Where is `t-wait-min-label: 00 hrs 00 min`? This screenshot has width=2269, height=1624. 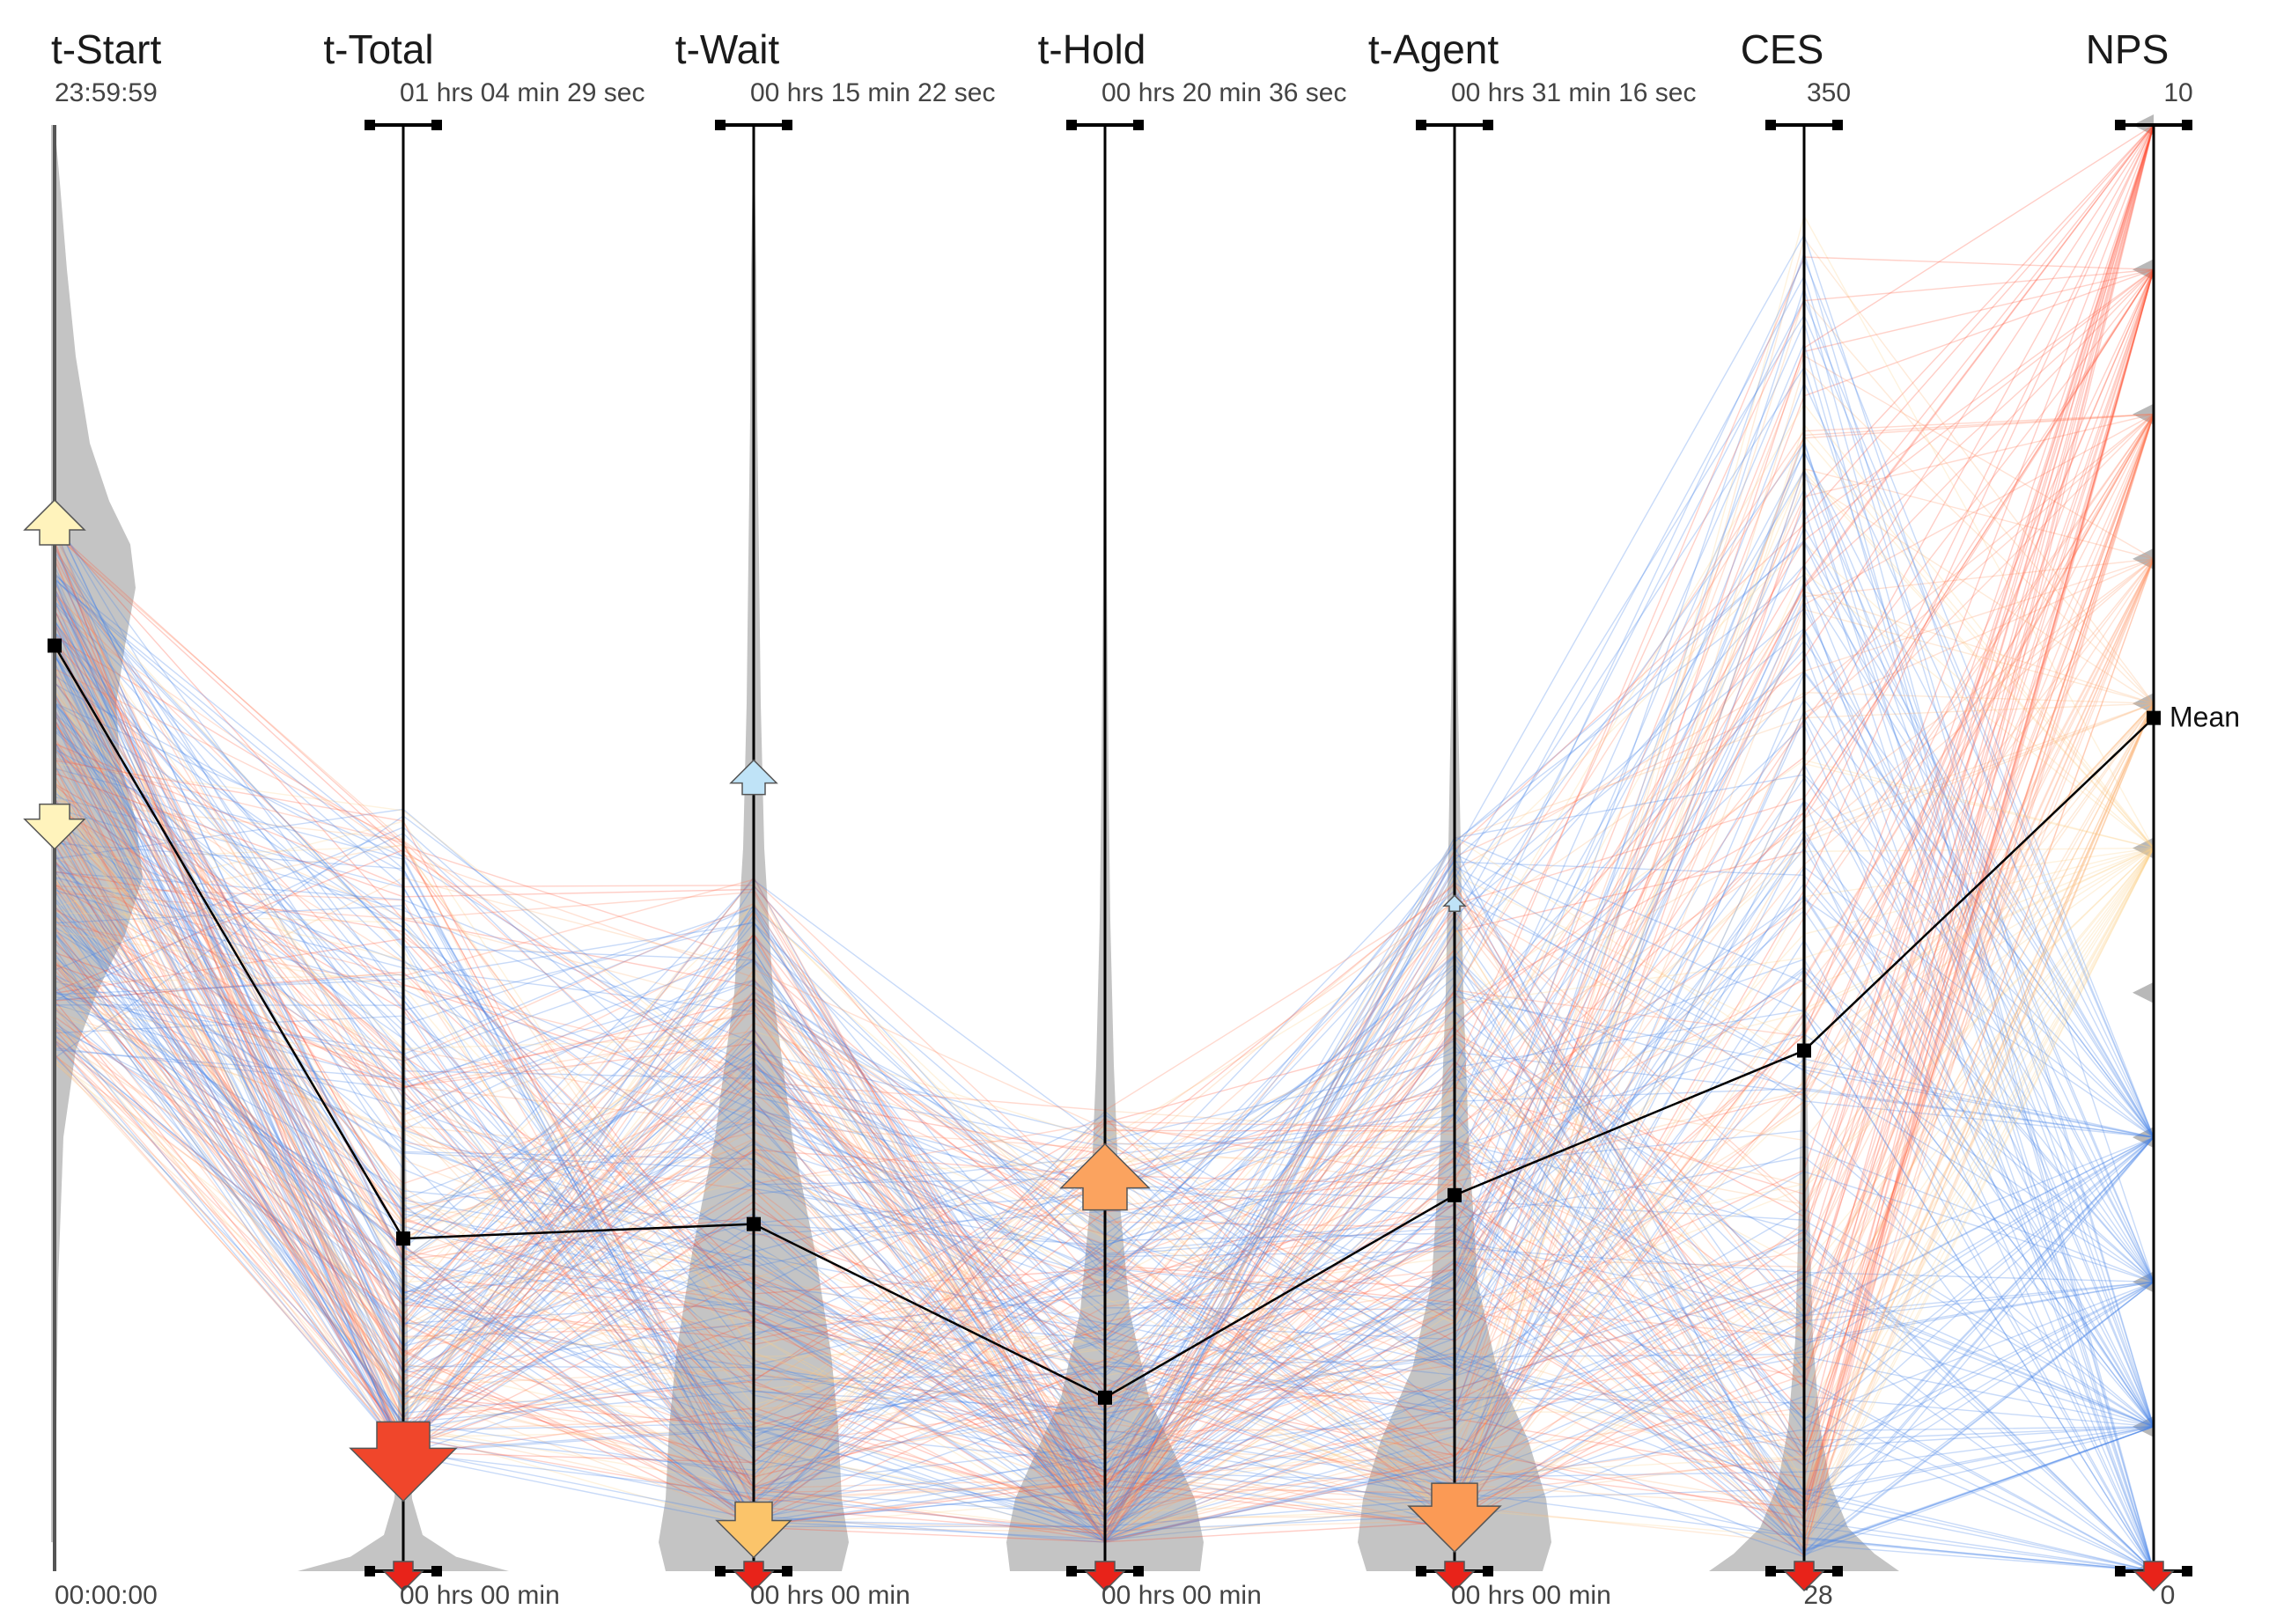 t-wait-min-label: 00 hrs 00 min is located at coordinates (830, 1595).